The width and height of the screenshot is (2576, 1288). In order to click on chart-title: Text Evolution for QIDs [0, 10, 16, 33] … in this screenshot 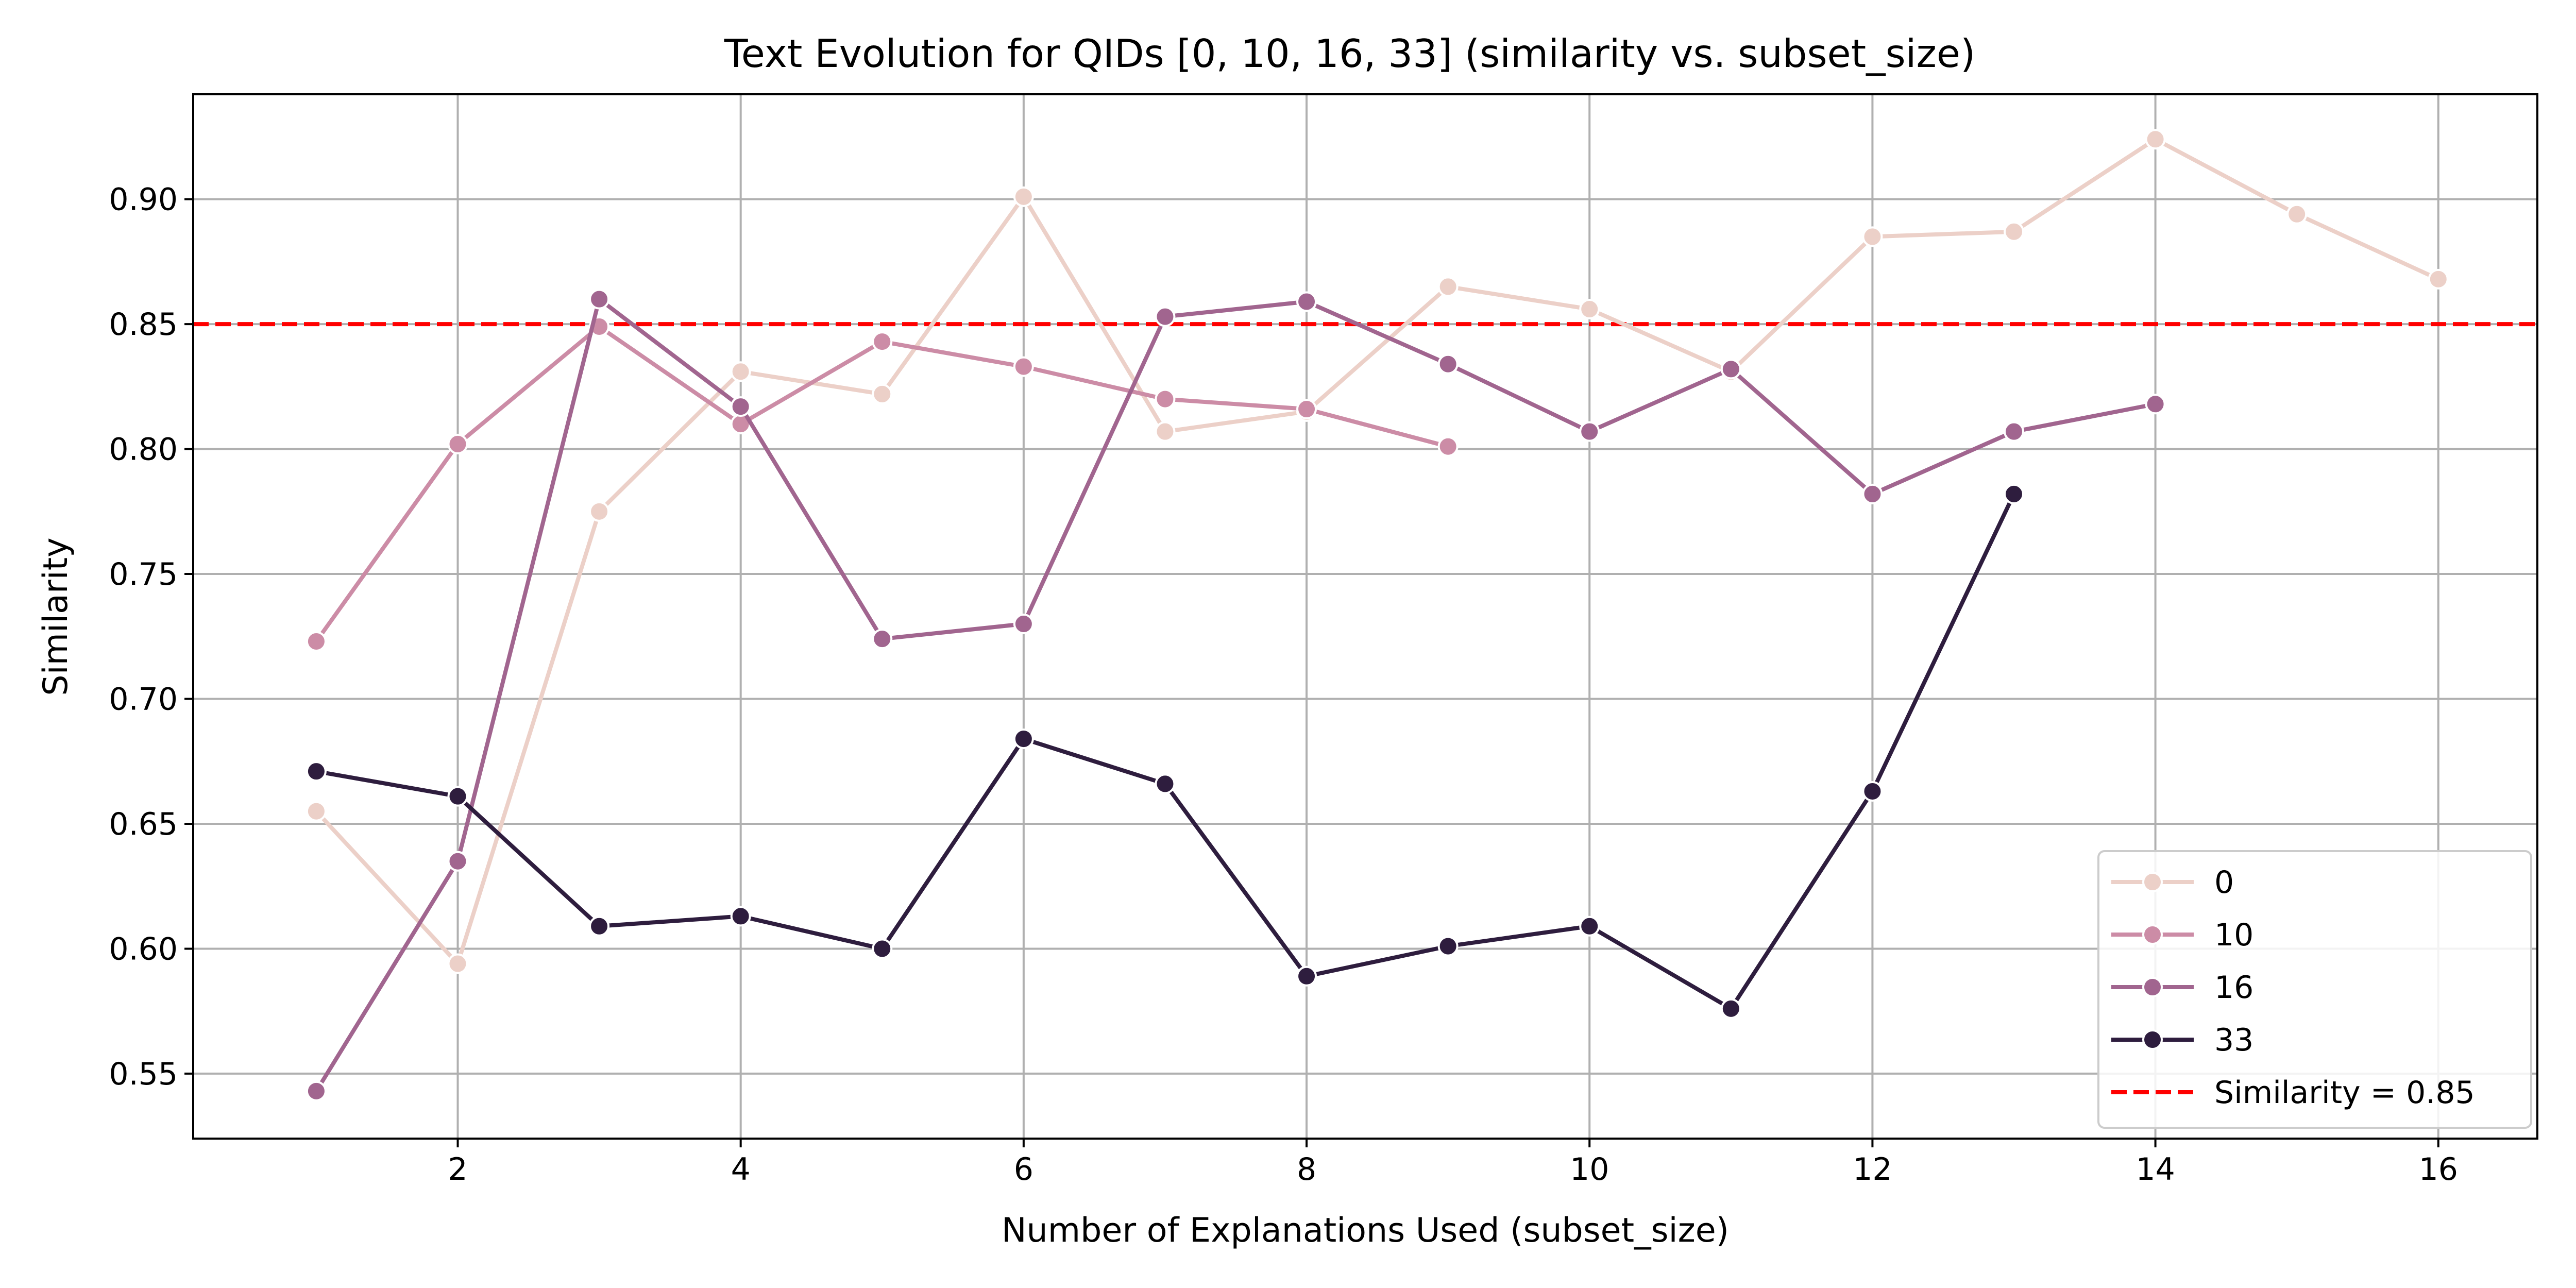, I will do `click(1350, 53)`.